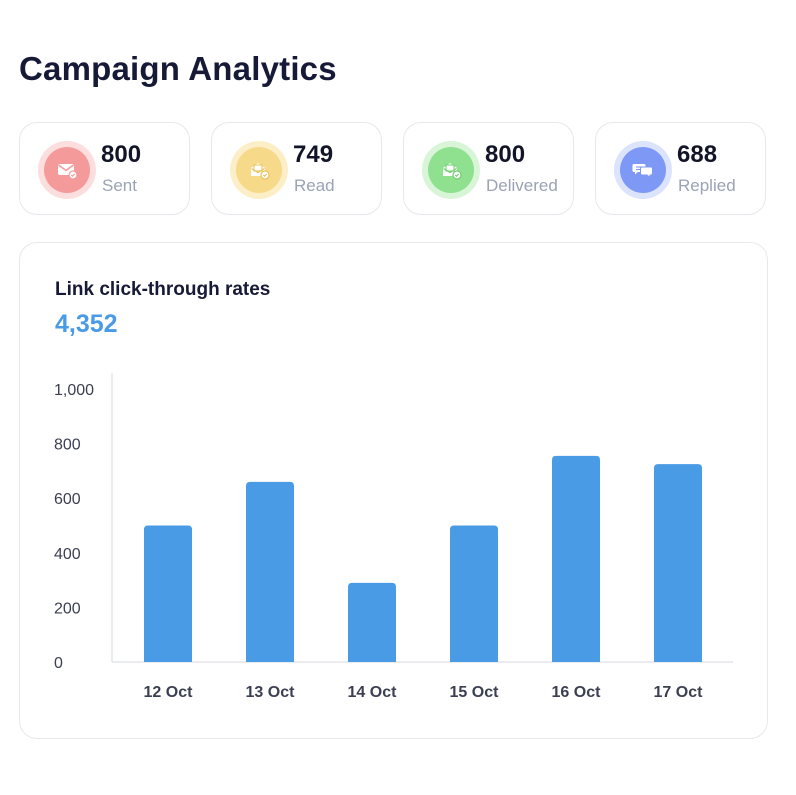  What do you see at coordinates (577, 692) in the screenshot?
I see `x-tick-label: 16 Oct` at bounding box center [577, 692].